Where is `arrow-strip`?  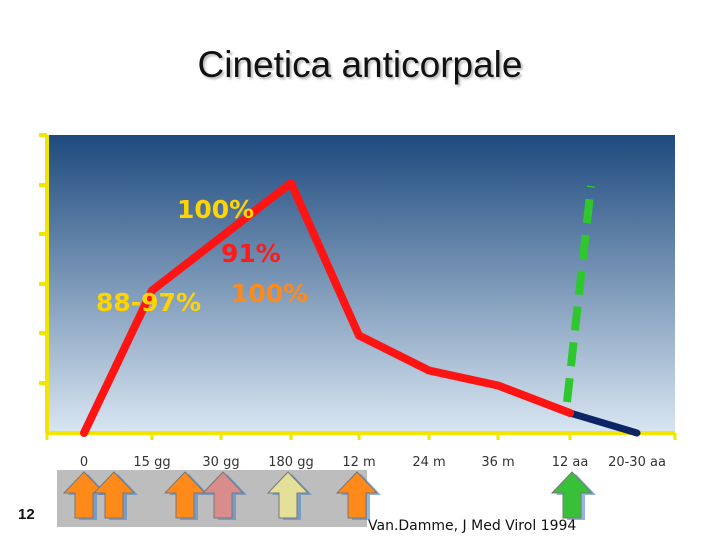 arrow-strip is located at coordinates (212, 498).